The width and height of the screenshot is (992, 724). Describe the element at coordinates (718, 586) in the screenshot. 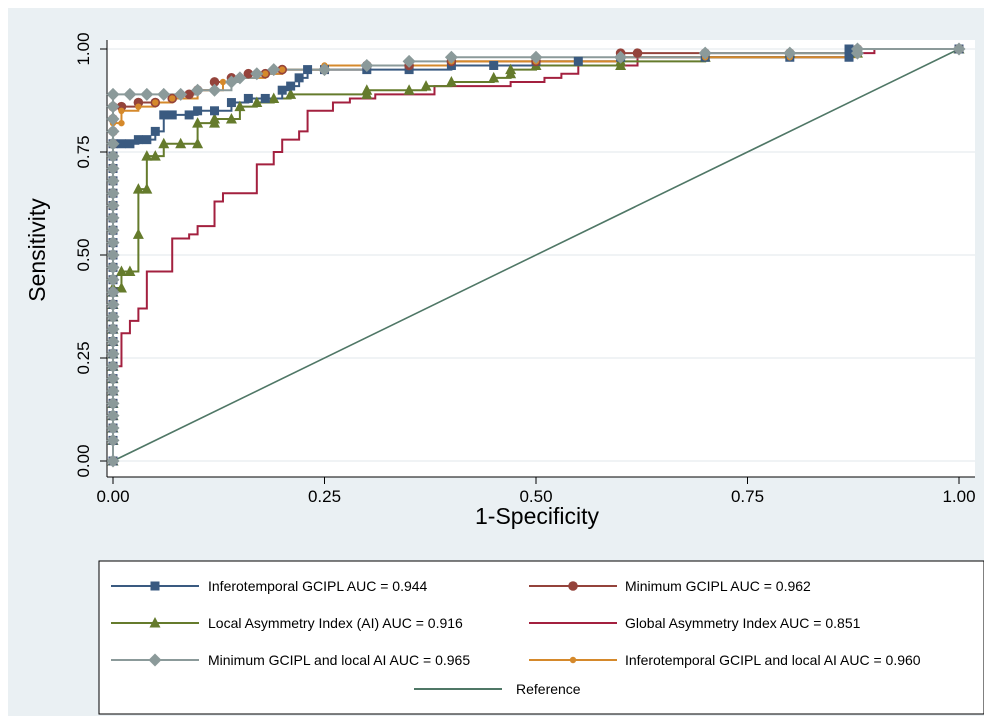

I see `legend-label: Minimum GCIPL AUC = 0.962` at that location.